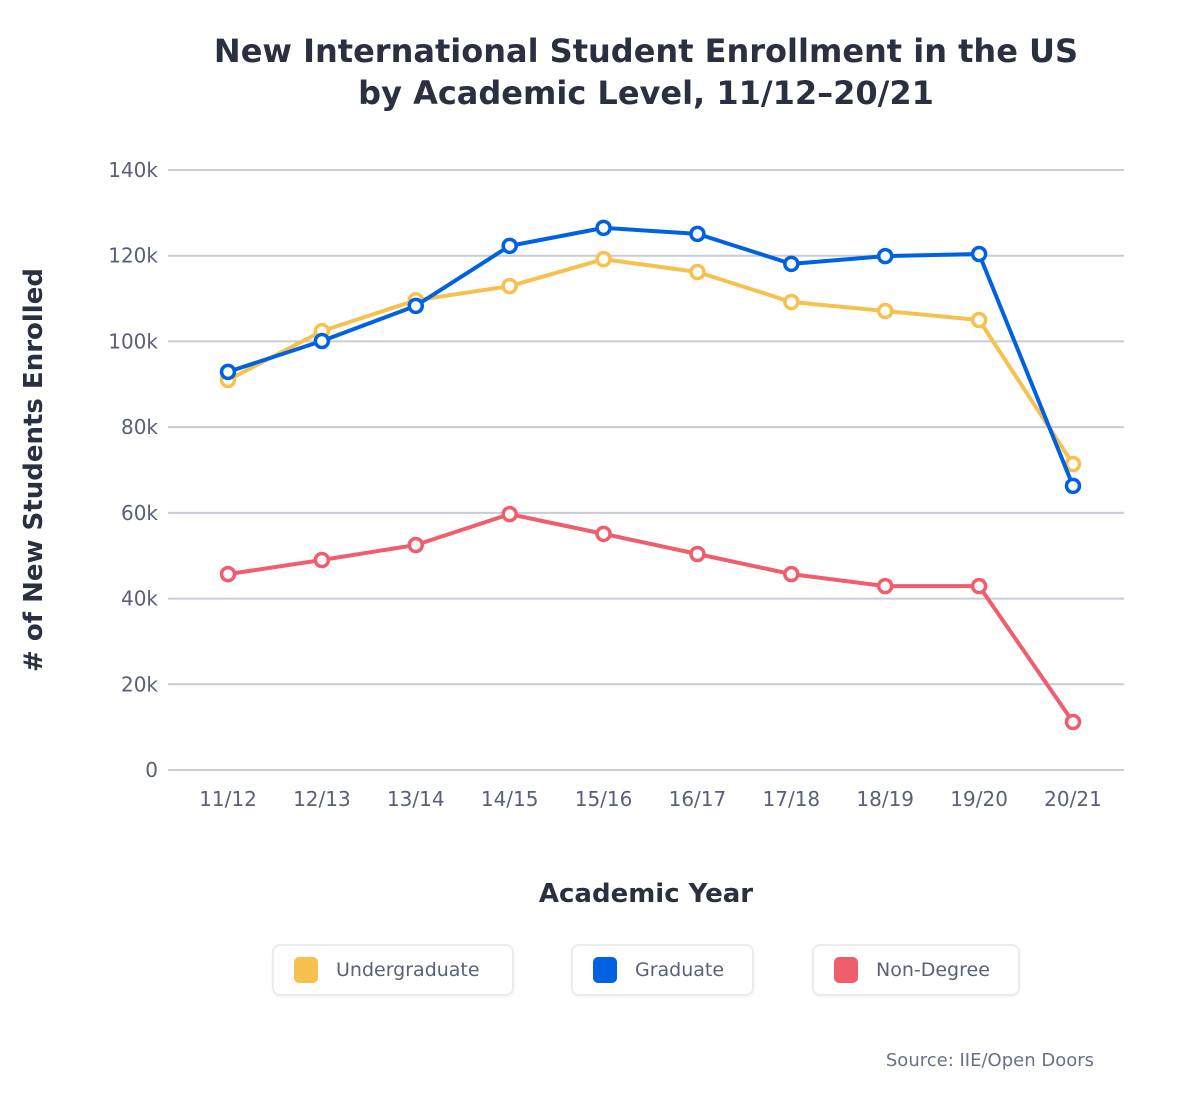  Describe the element at coordinates (133, 341) in the screenshot. I see `y-tick-label: 100k` at that location.